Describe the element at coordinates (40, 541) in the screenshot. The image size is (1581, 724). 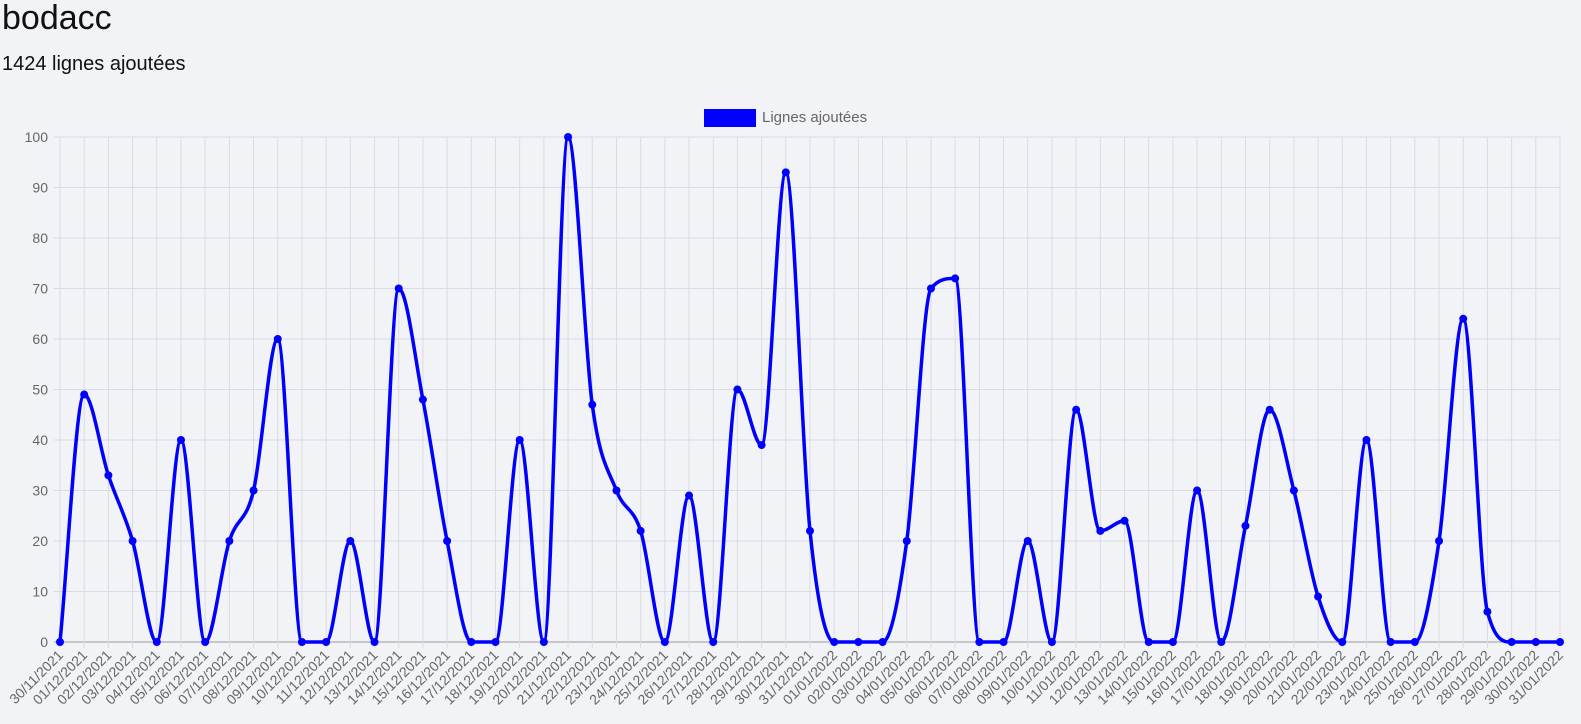
I see `y-tick-label: 20` at that location.